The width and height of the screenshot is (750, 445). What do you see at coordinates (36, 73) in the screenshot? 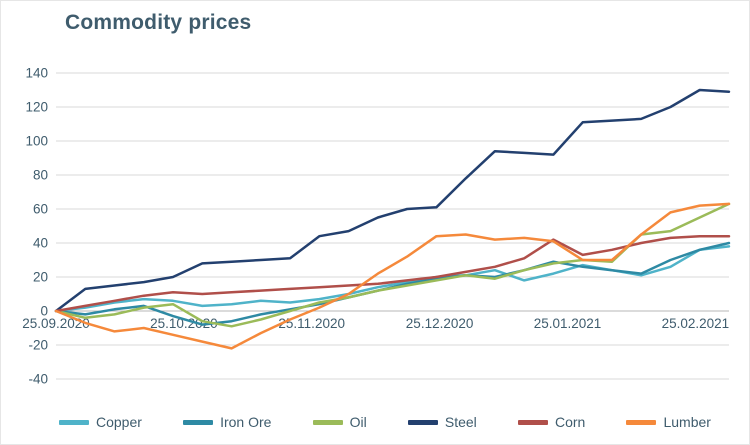
I see `y-tick-label: 140` at bounding box center [36, 73].